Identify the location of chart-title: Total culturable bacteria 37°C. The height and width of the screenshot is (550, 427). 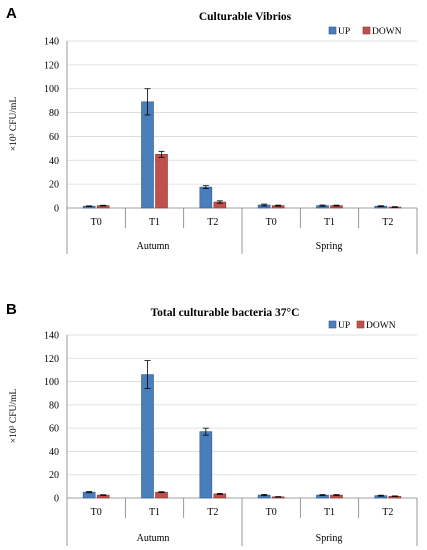
(225, 313).